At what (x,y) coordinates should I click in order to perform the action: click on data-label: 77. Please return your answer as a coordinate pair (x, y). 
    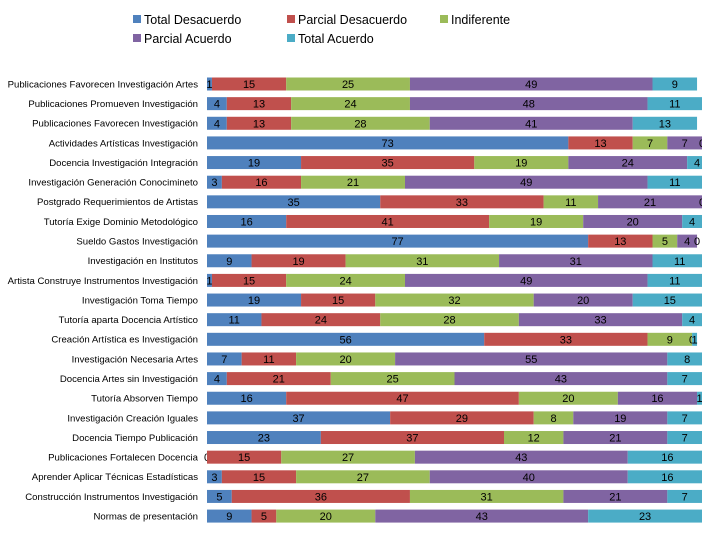
    Looking at the image, I should click on (397, 242).